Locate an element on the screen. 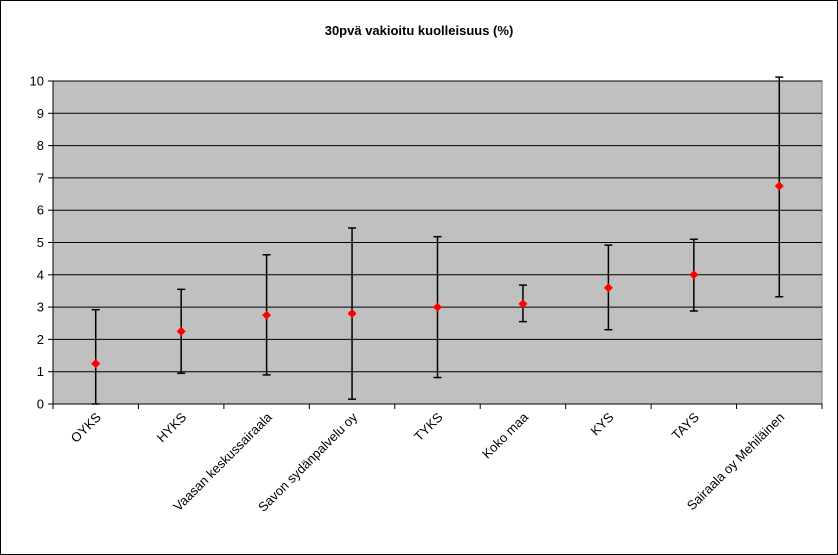  y-tick-label: 9 is located at coordinates (40, 113).